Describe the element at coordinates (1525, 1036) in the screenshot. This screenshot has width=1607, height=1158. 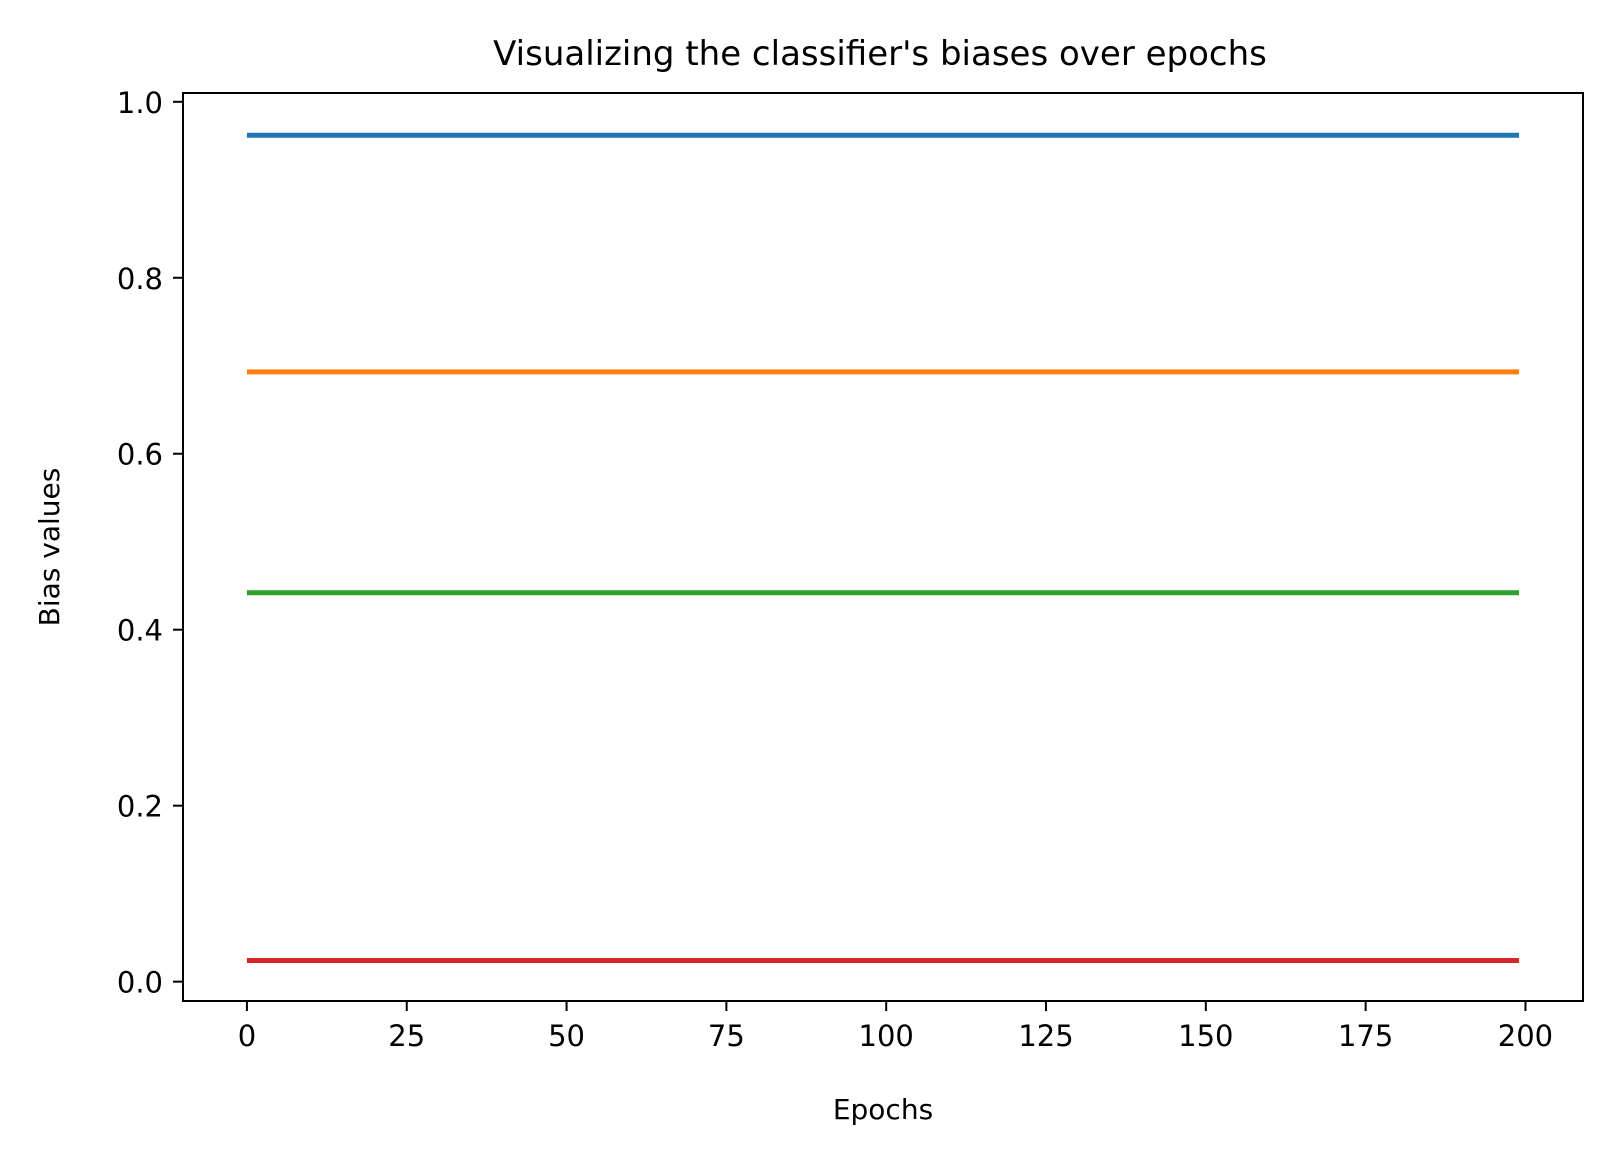
I see `x-tick-label: 200` at that location.